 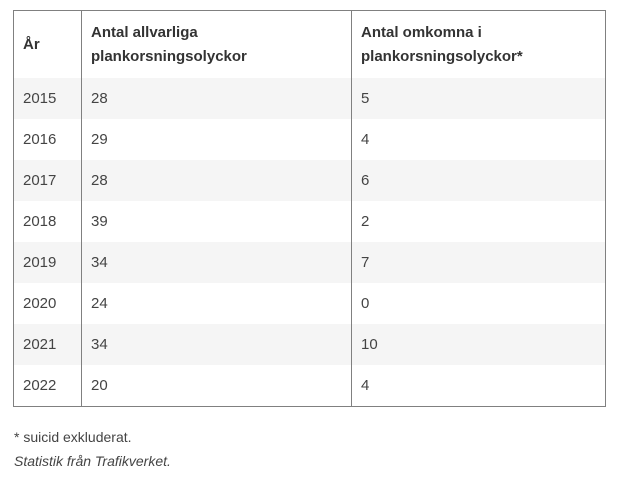 What do you see at coordinates (48, 221) in the screenshot?
I see `cell-year: 2018` at bounding box center [48, 221].